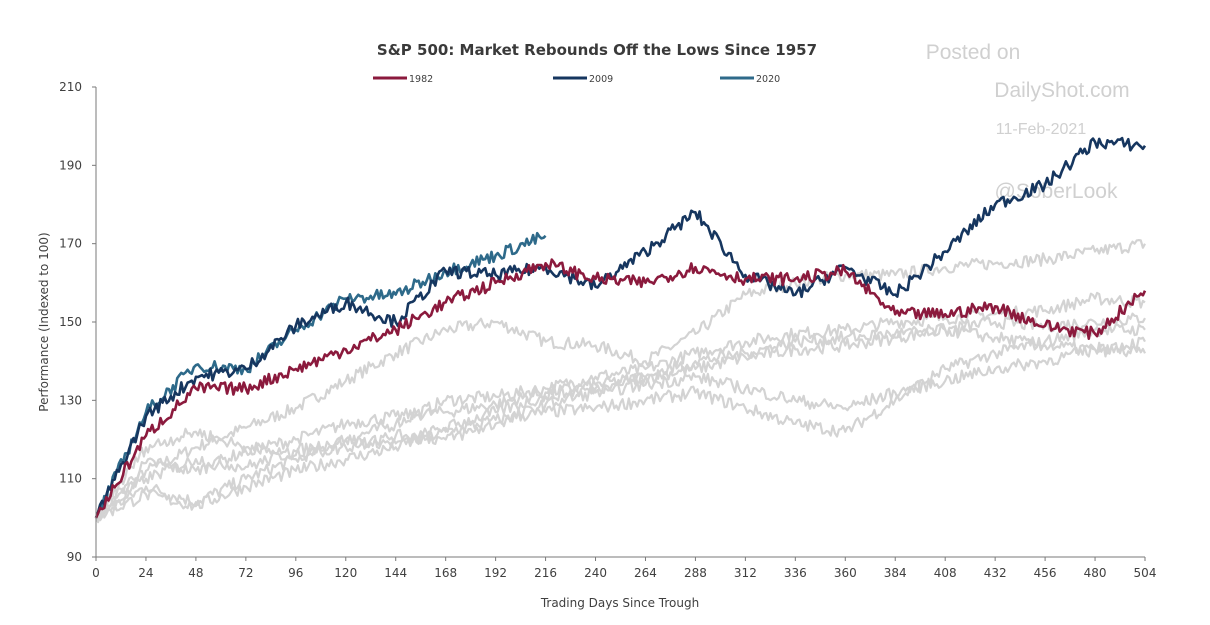 This screenshot has height=625, width=1210. Describe the element at coordinates (195, 573) in the screenshot. I see `x-tick-label: 48` at that location.